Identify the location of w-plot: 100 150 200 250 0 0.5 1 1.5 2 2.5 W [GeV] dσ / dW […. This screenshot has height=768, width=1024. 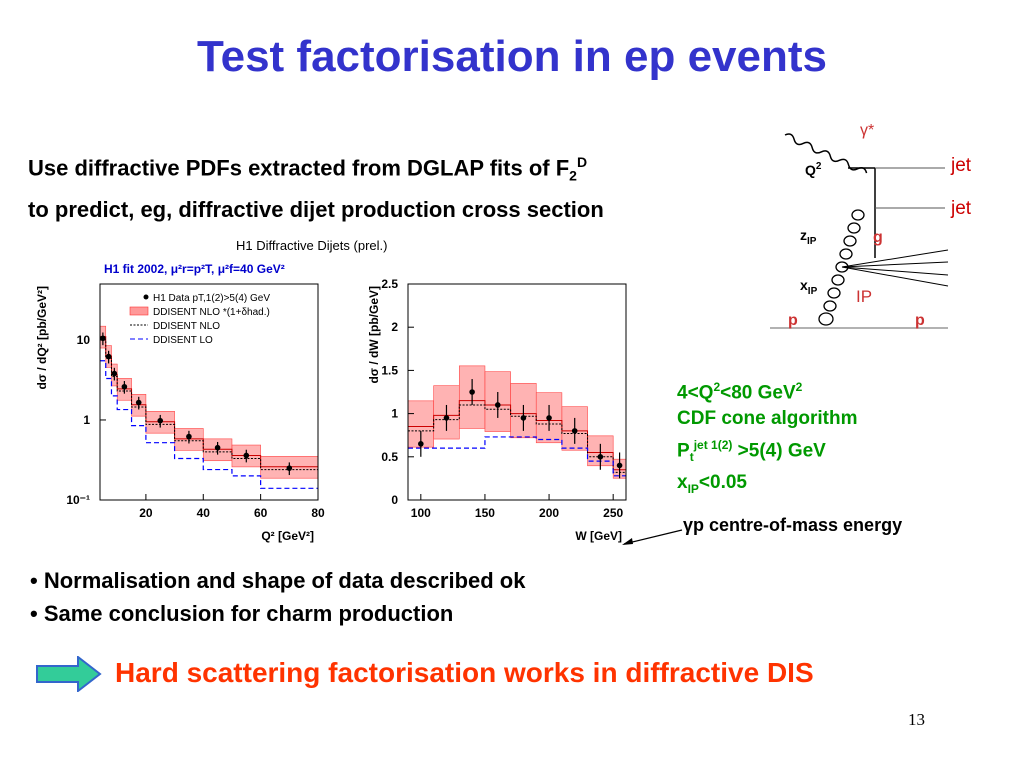
(497, 410).